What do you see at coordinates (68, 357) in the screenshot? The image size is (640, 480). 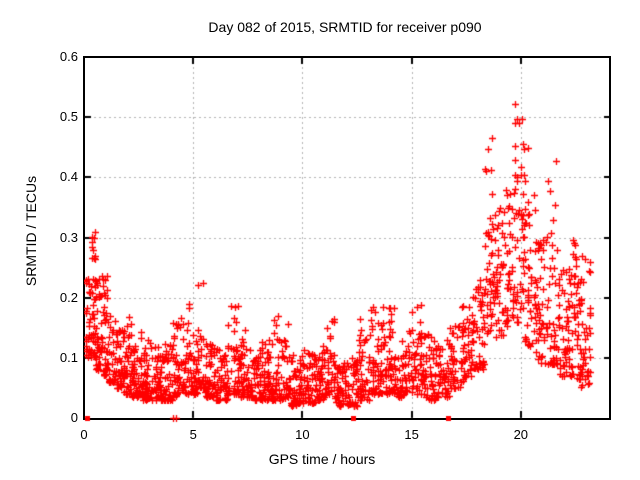 I see `y-tick-label: 0.1` at bounding box center [68, 357].